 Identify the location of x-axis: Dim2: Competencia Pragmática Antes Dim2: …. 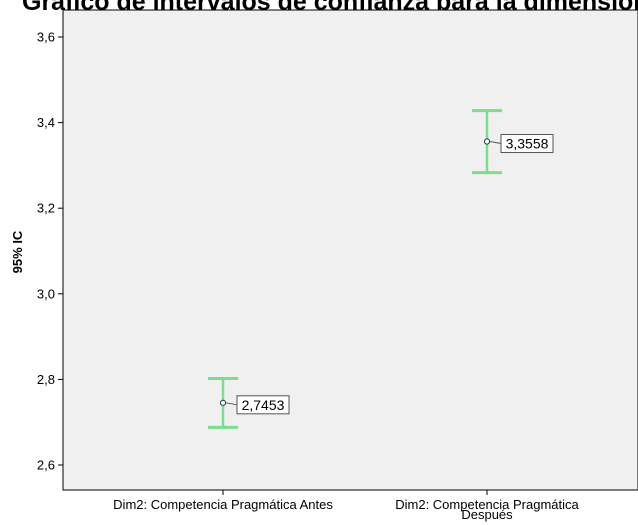
(346, 506).